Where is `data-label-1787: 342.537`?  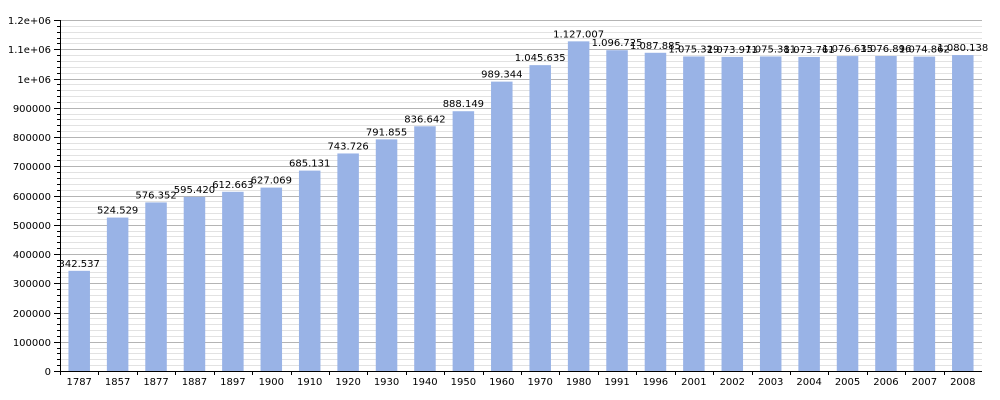 data-label-1787: 342.537 is located at coordinates (79, 264).